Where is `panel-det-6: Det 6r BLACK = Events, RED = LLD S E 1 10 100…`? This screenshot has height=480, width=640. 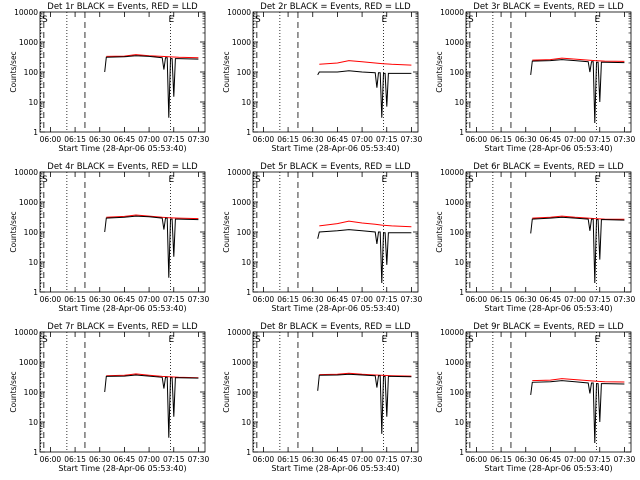 panel-det-6: Det 6r BLACK = Events, RED = LLD S E 1 10 100… is located at coordinates (535, 237).